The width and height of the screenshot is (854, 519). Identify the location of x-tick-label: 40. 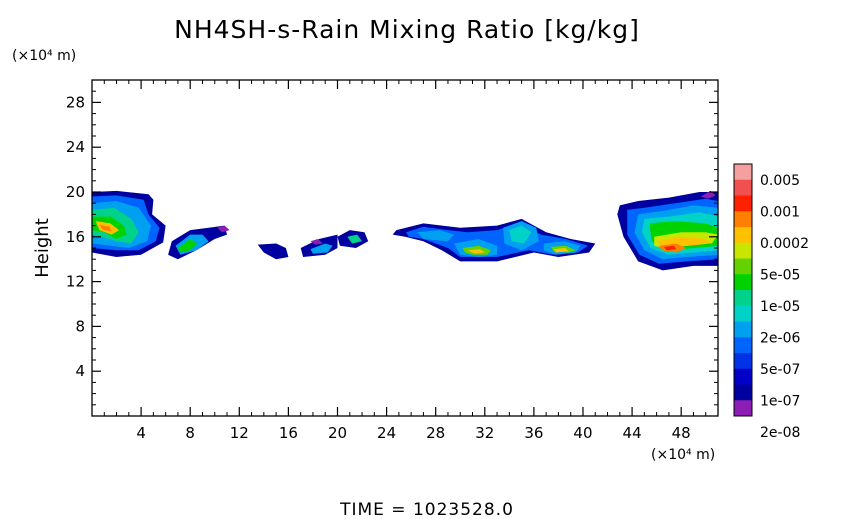
(582, 433).